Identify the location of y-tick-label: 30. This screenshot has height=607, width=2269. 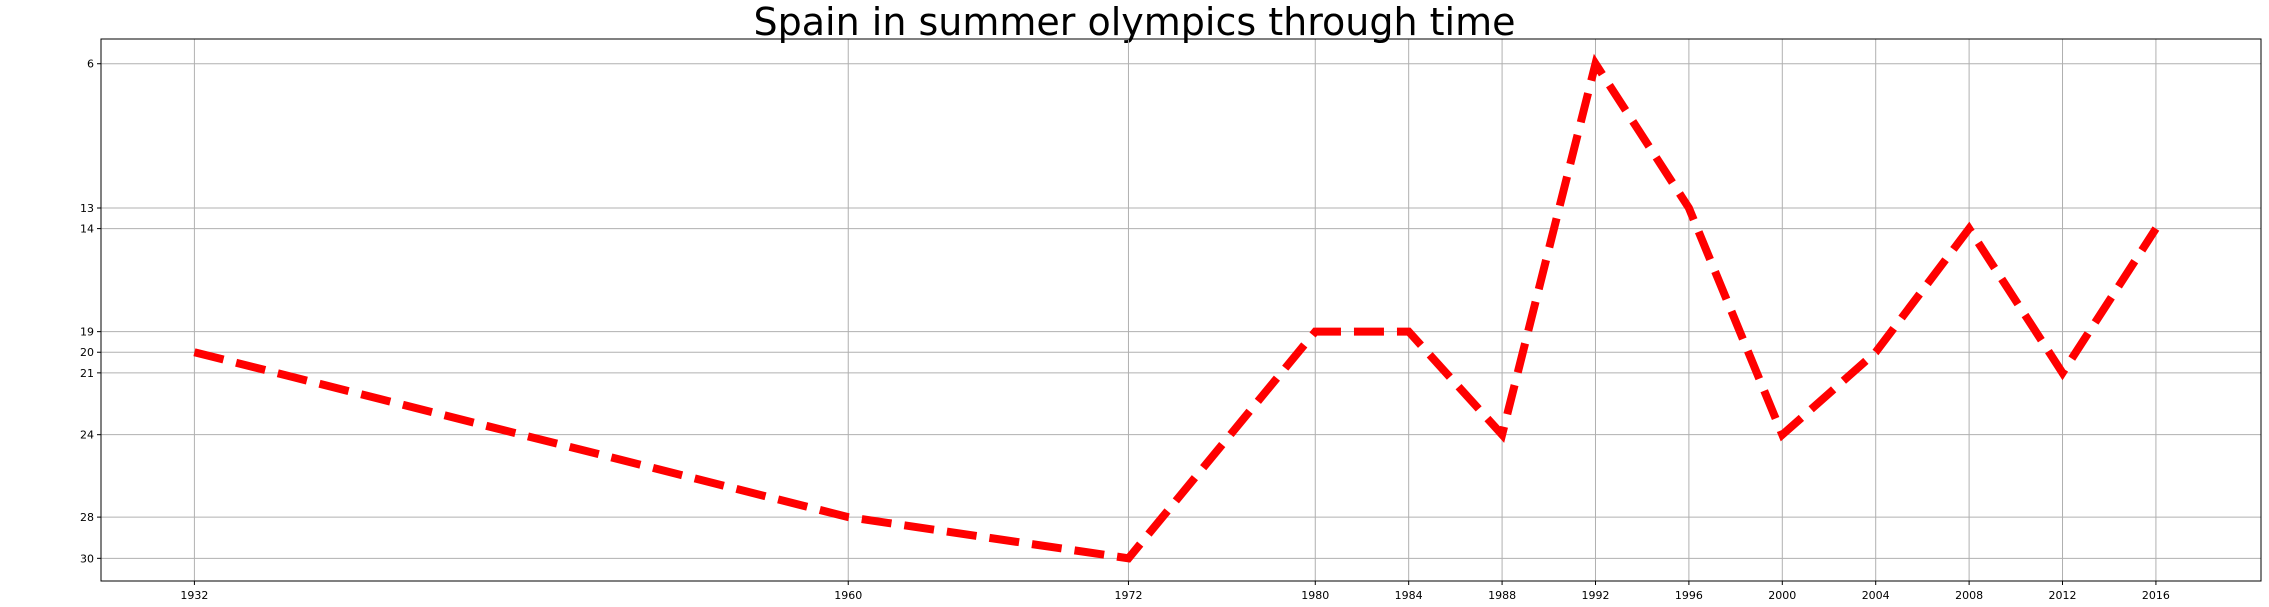
(87, 558).